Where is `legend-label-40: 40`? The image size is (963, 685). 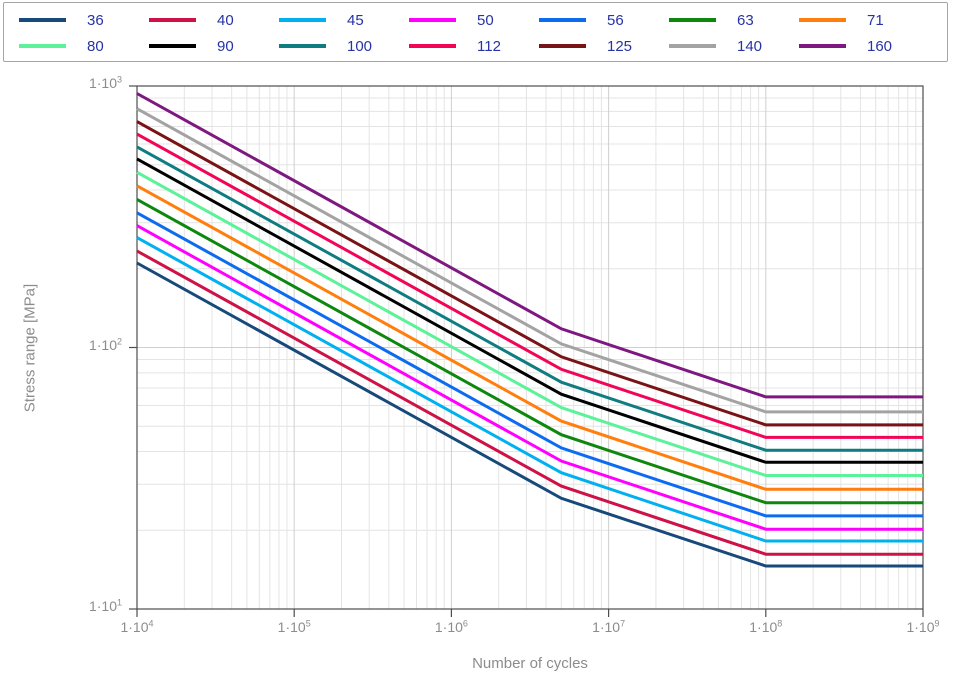 legend-label-40: 40 is located at coordinates (225, 20).